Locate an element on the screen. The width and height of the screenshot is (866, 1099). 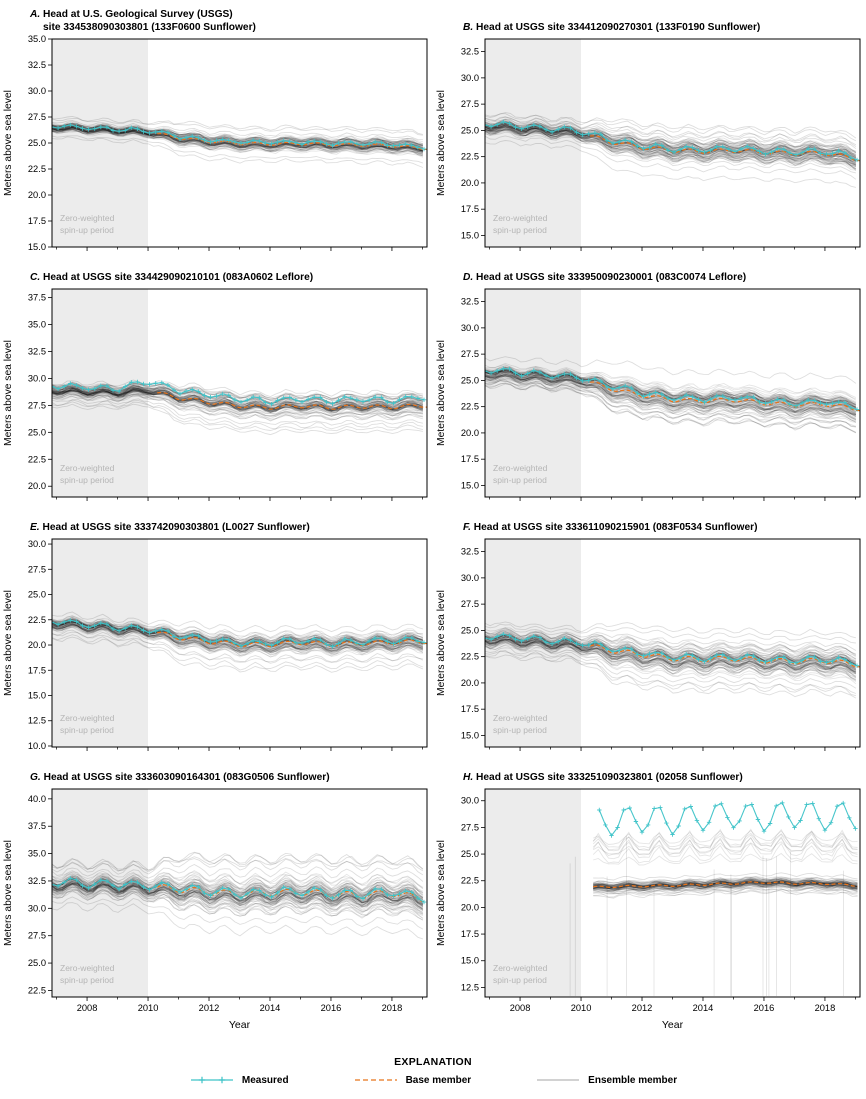
panel-letter: D. is located at coordinates (468, 277).